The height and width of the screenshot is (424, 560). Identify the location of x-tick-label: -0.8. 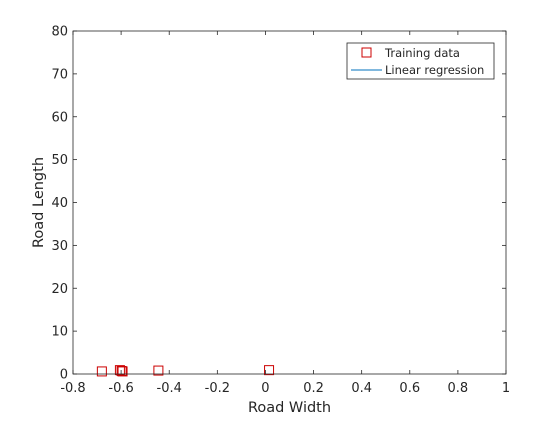
(72, 388).